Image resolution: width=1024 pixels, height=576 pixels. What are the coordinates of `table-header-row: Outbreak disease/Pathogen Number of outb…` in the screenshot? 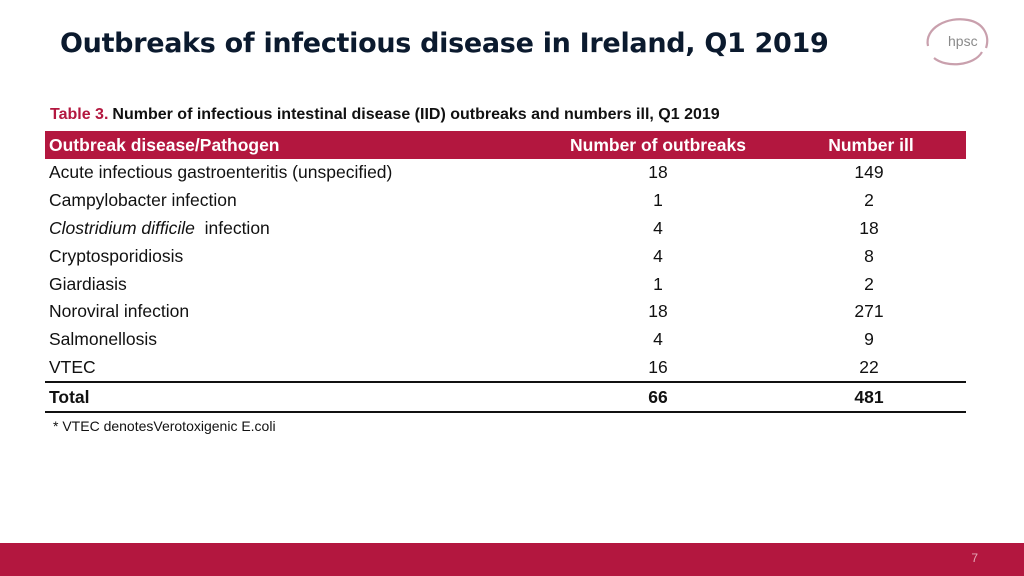 It's located at (505, 145).